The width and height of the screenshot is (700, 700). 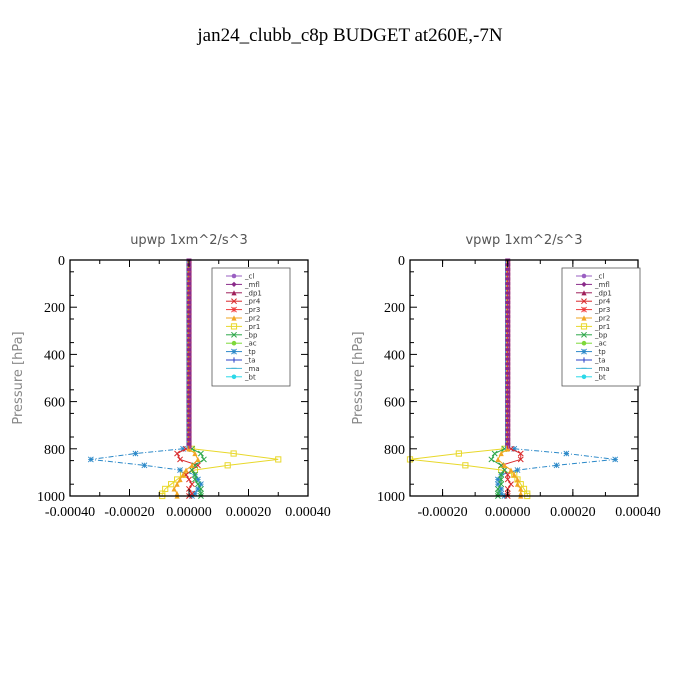 What do you see at coordinates (349, 35) in the screenshot?
I see `figure-title: jan24_clubb_c8p BUDGET at260E,-7N` at bounding box center [349, 35].